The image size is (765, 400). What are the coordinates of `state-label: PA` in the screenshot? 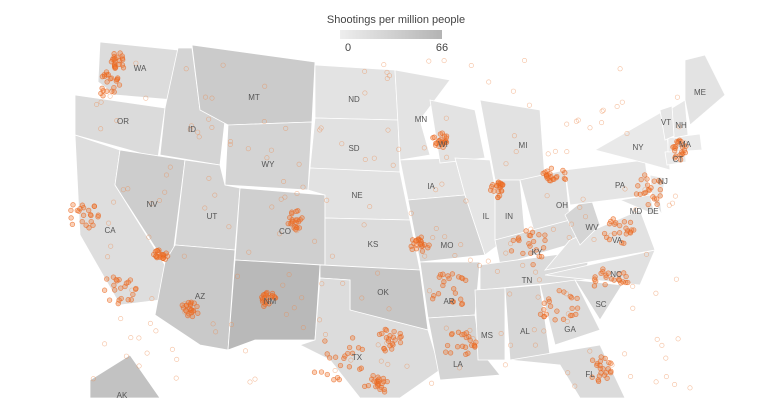 It's located at (620, 185).